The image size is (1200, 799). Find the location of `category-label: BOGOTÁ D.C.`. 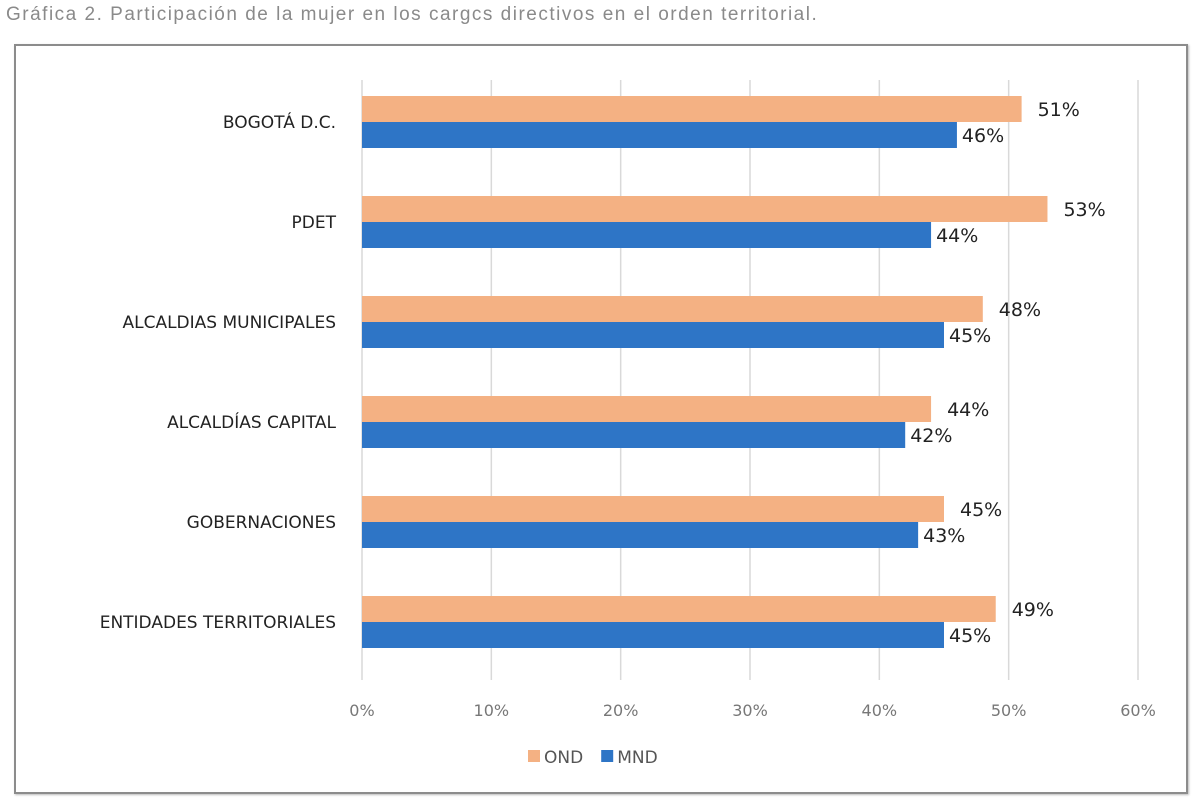

category-label: BOGOTÁ D.C. is located at coordinates (279, 122).